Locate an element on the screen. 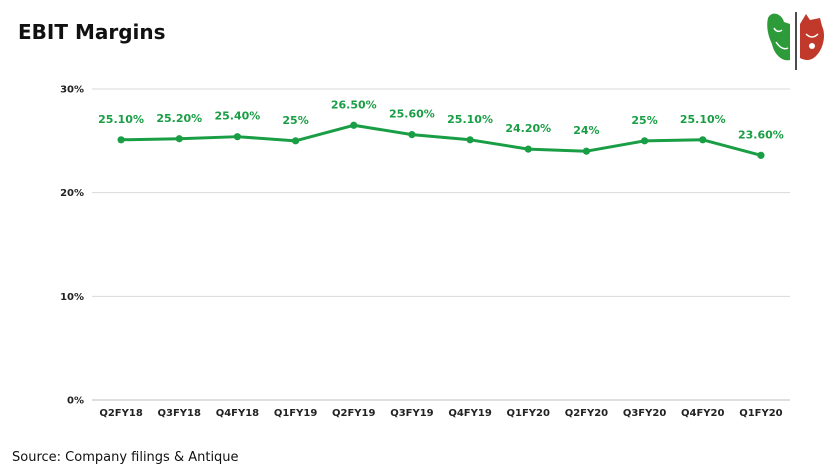 This screenshot has height=472, width=840. y-tick-label: 0% is located at coordinates (75, 401).